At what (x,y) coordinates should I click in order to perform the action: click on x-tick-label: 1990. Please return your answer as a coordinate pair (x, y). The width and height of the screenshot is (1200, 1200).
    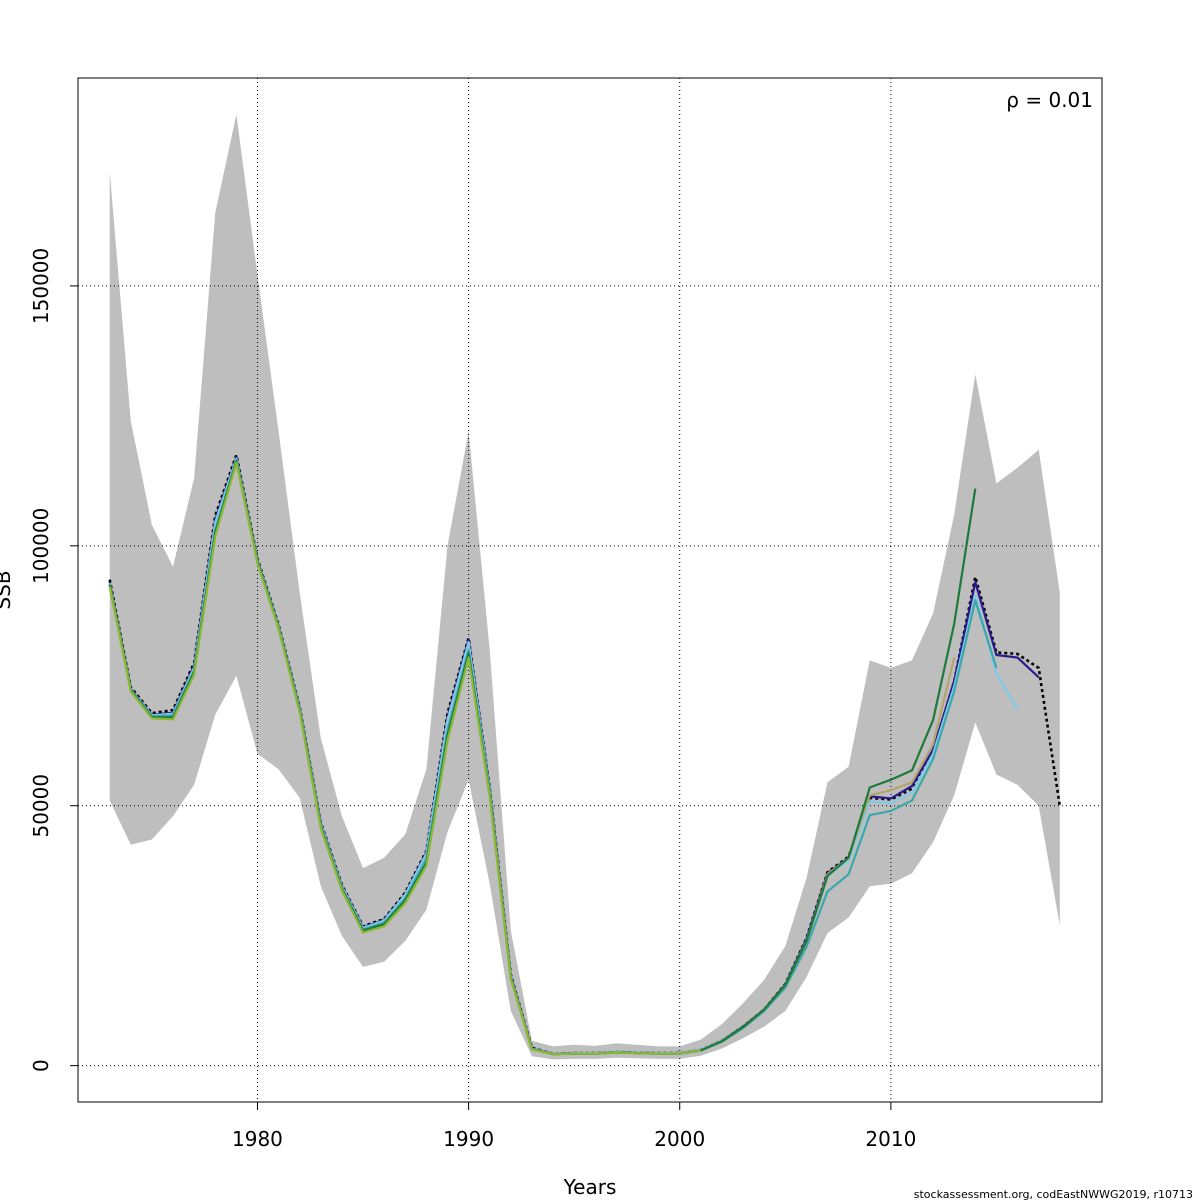
    Looking at the image, I should click on (468, 1139).